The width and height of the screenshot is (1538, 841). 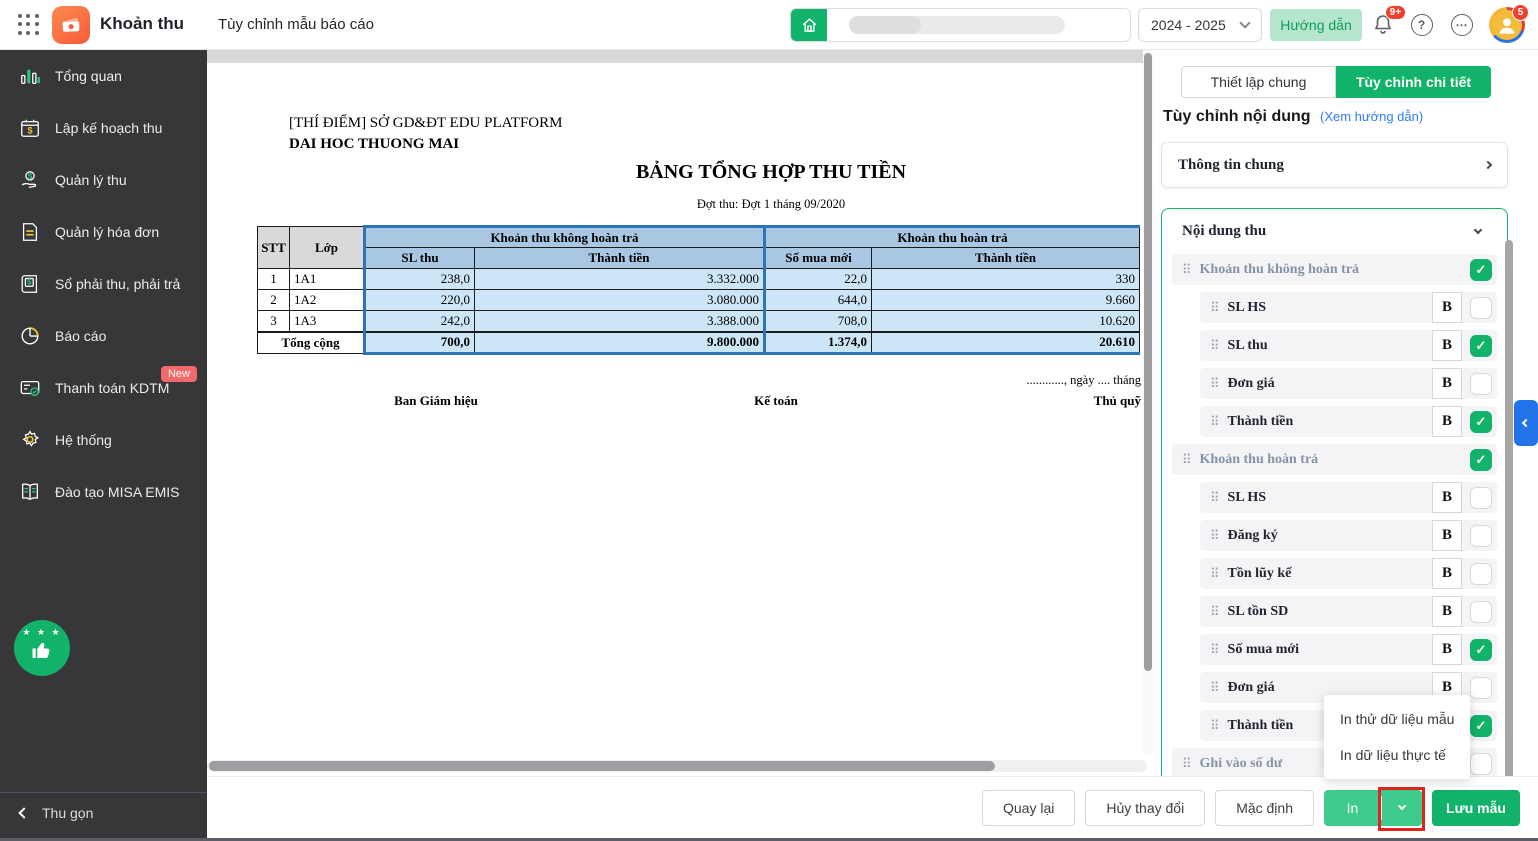 I want to click on cell-thanh-tien-1: 3.080.000, so click(x=619, y=300).